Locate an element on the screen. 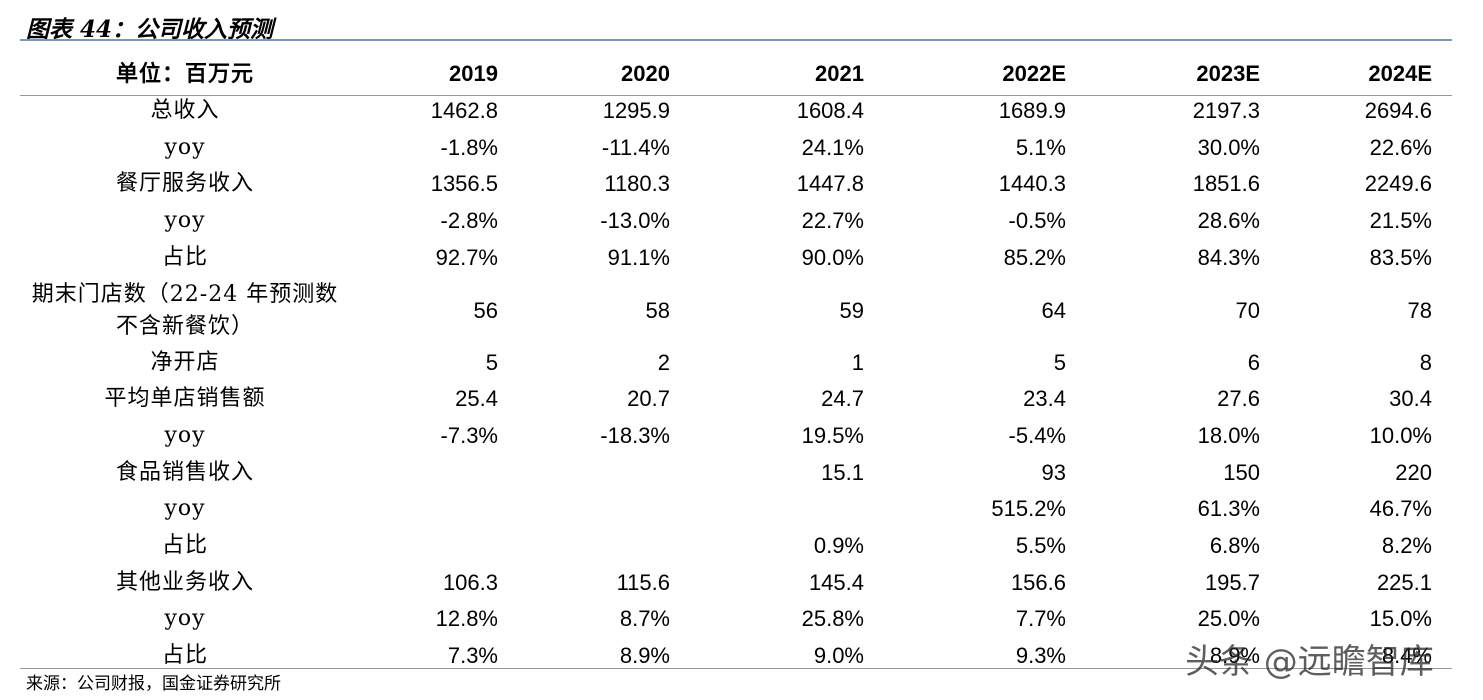 This screenshot has height=700, width=1483. footer-rule is located at coordinates (736, 668).